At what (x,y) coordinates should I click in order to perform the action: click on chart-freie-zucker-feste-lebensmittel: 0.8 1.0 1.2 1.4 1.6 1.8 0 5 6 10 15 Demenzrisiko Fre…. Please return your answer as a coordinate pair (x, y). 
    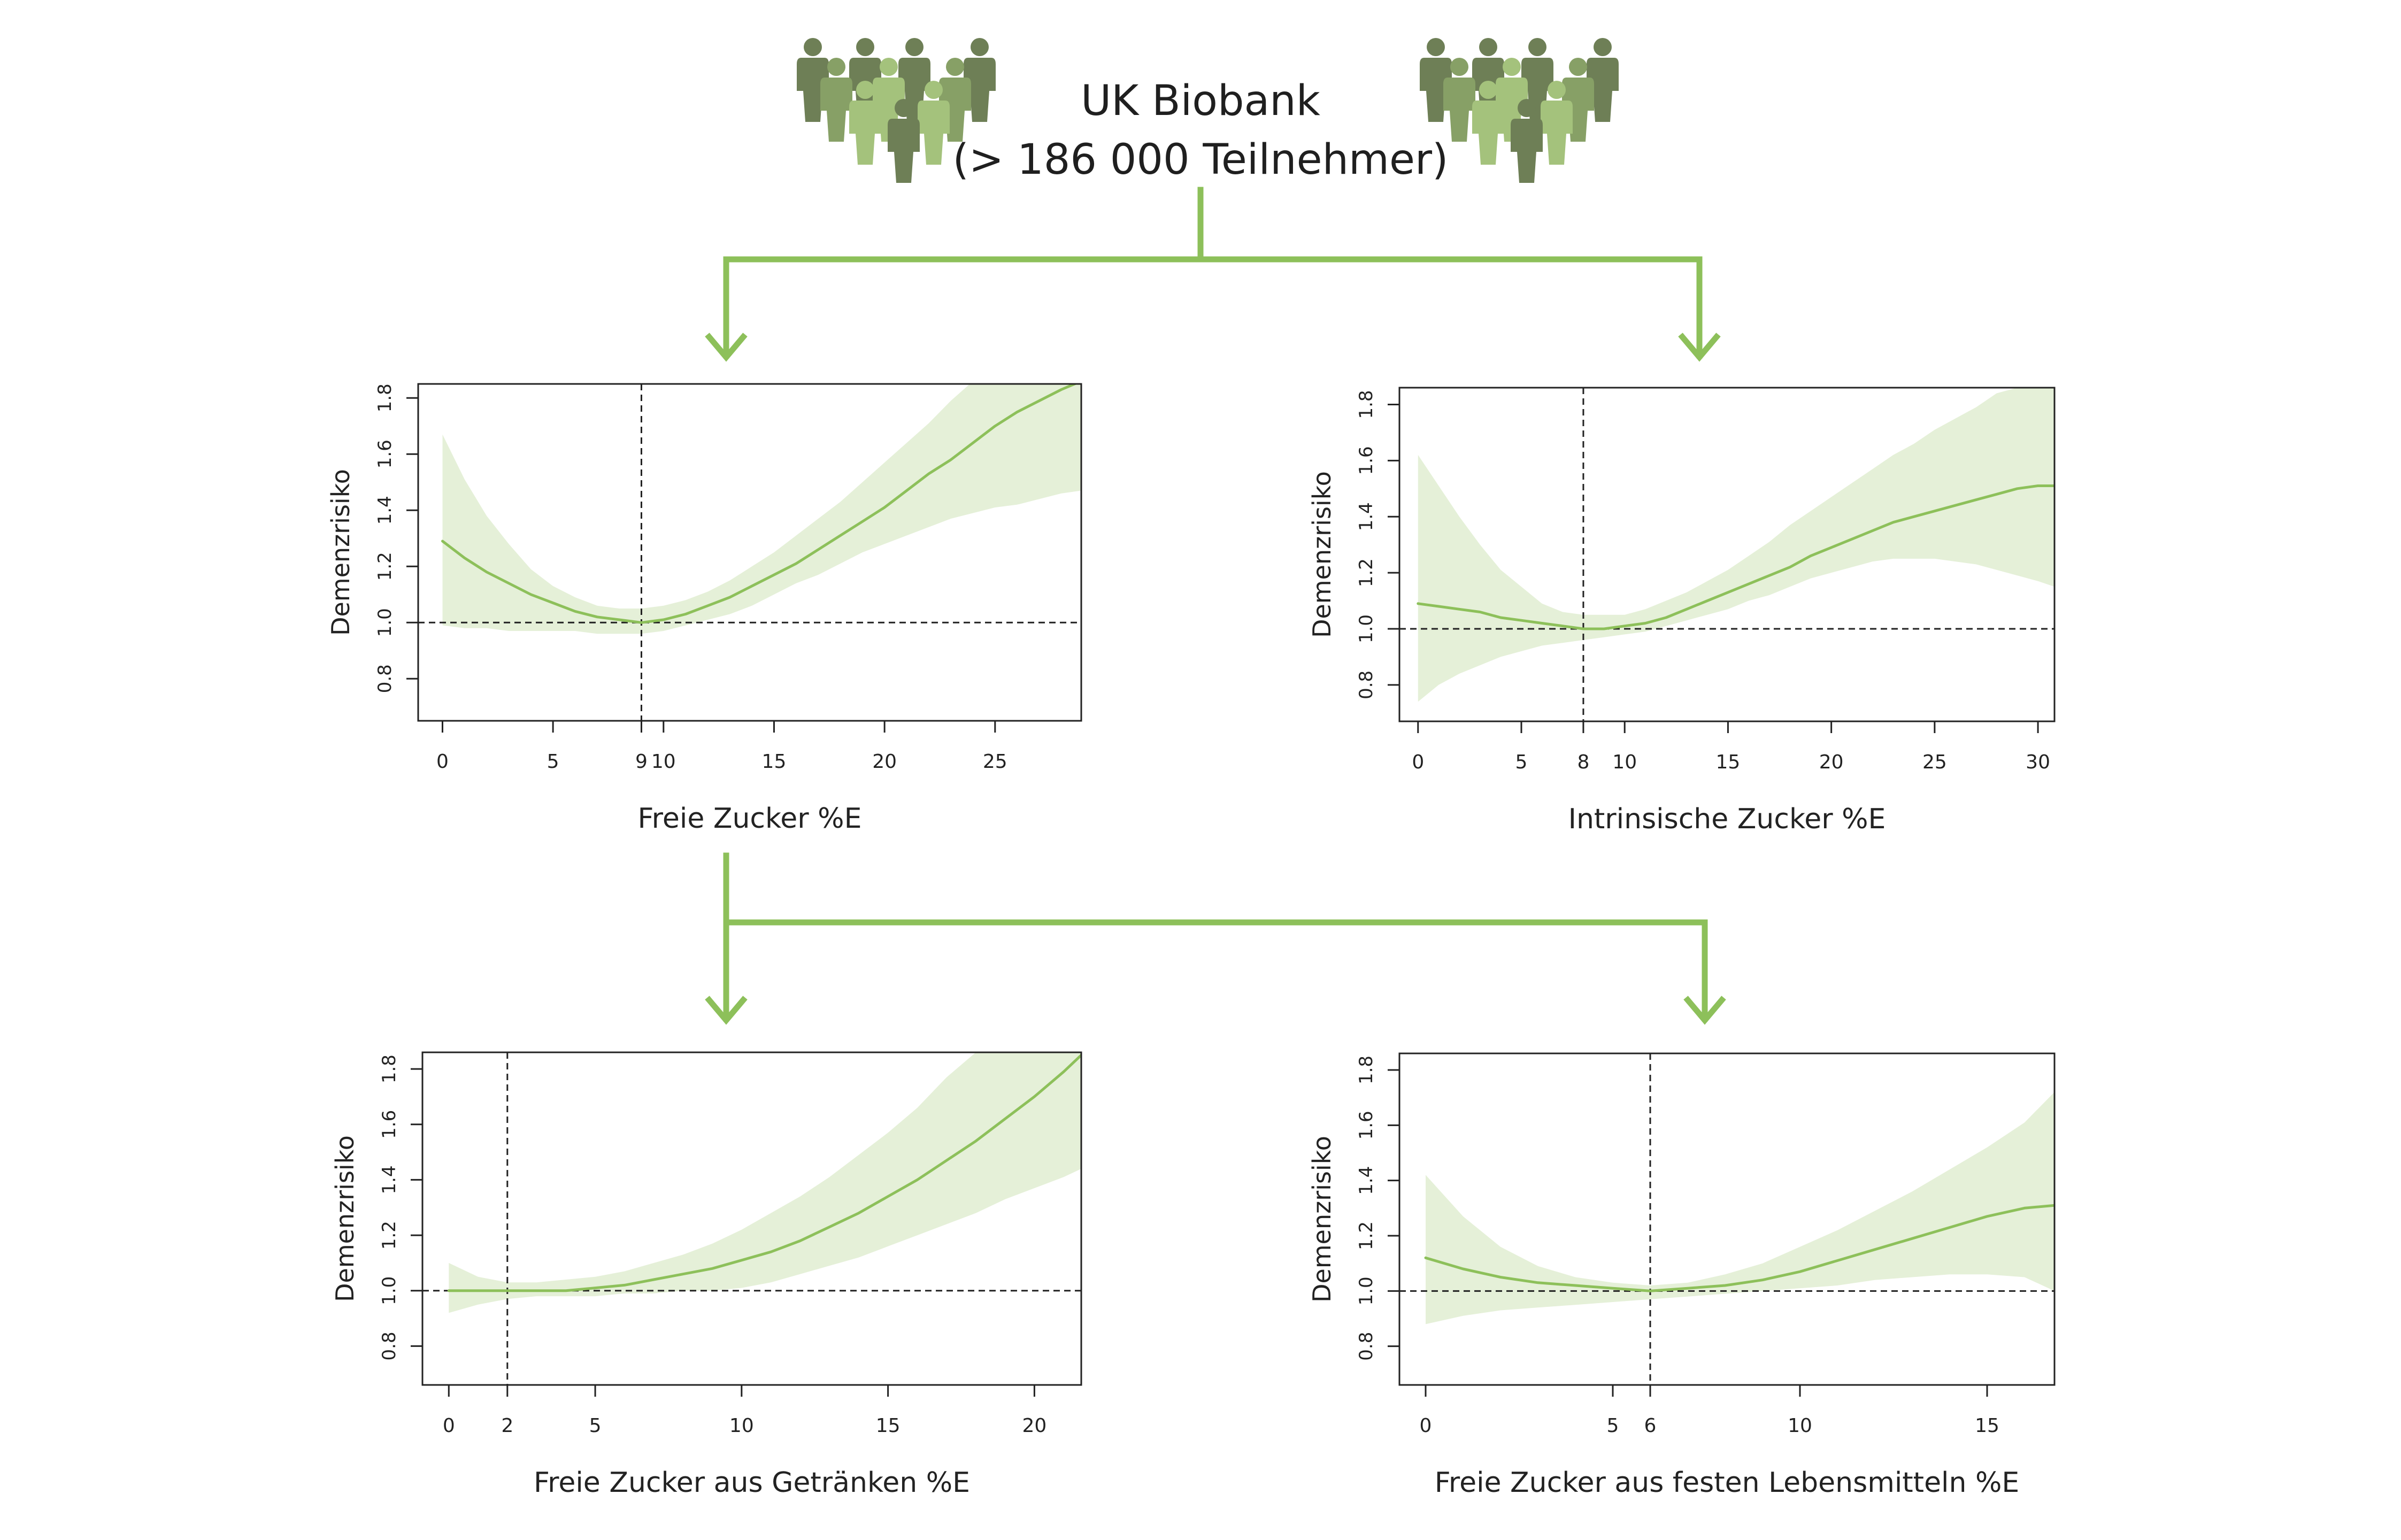
    Looking at the image, I should click on (1681, 1275).